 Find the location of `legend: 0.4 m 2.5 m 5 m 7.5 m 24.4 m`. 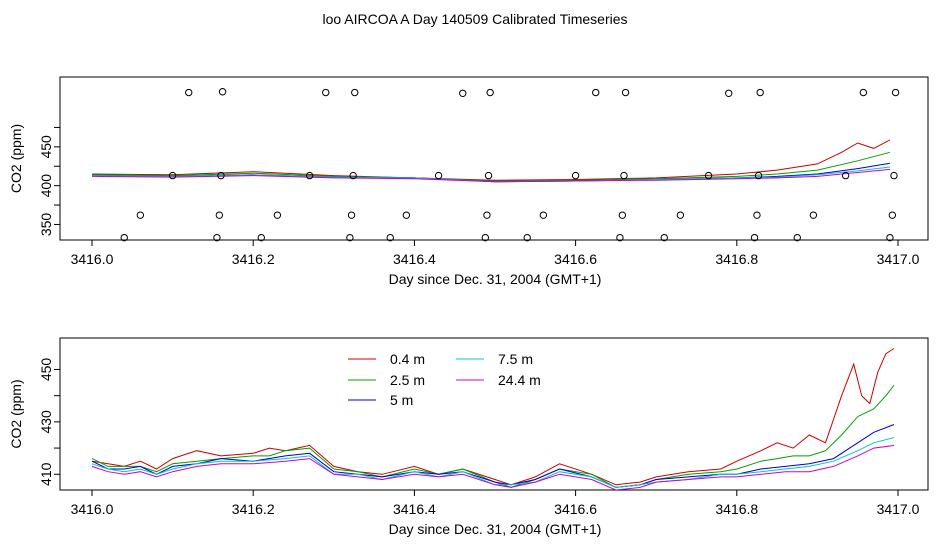

legend: 0.4 m 2.5 m 5 m 7.5 m 24.4 m is located at coordinates (444, 379).